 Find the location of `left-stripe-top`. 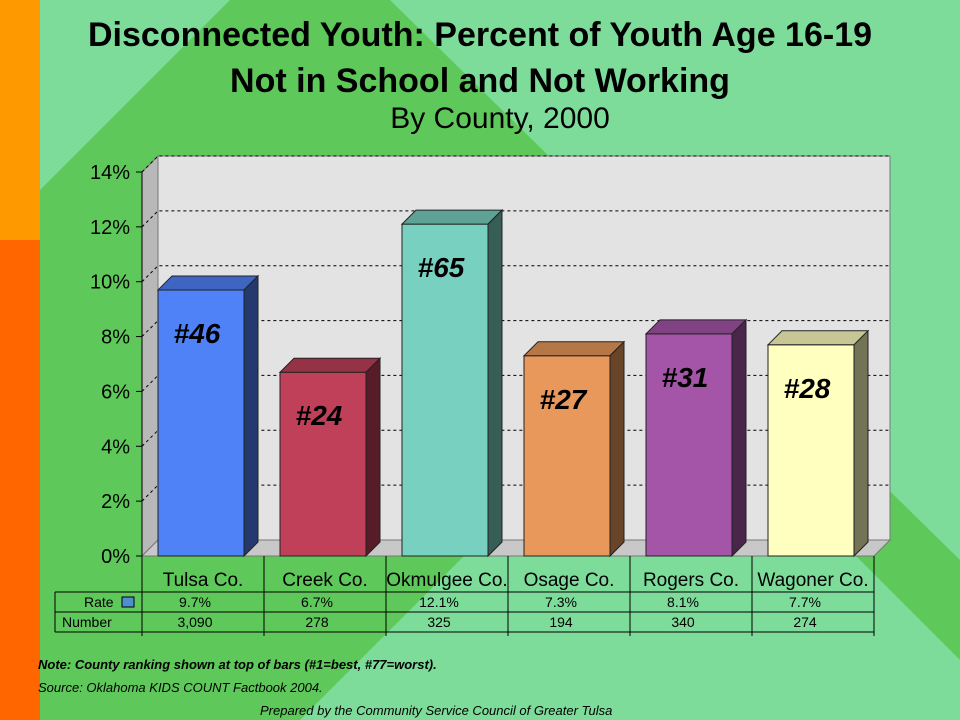

left-stripe-top is located at coordinates (20, 120).